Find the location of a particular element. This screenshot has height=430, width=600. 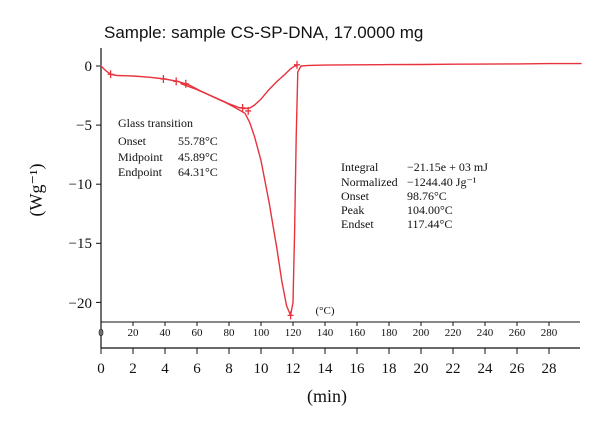

peak-onset-label: Onset is located at coordinates (355, 196).